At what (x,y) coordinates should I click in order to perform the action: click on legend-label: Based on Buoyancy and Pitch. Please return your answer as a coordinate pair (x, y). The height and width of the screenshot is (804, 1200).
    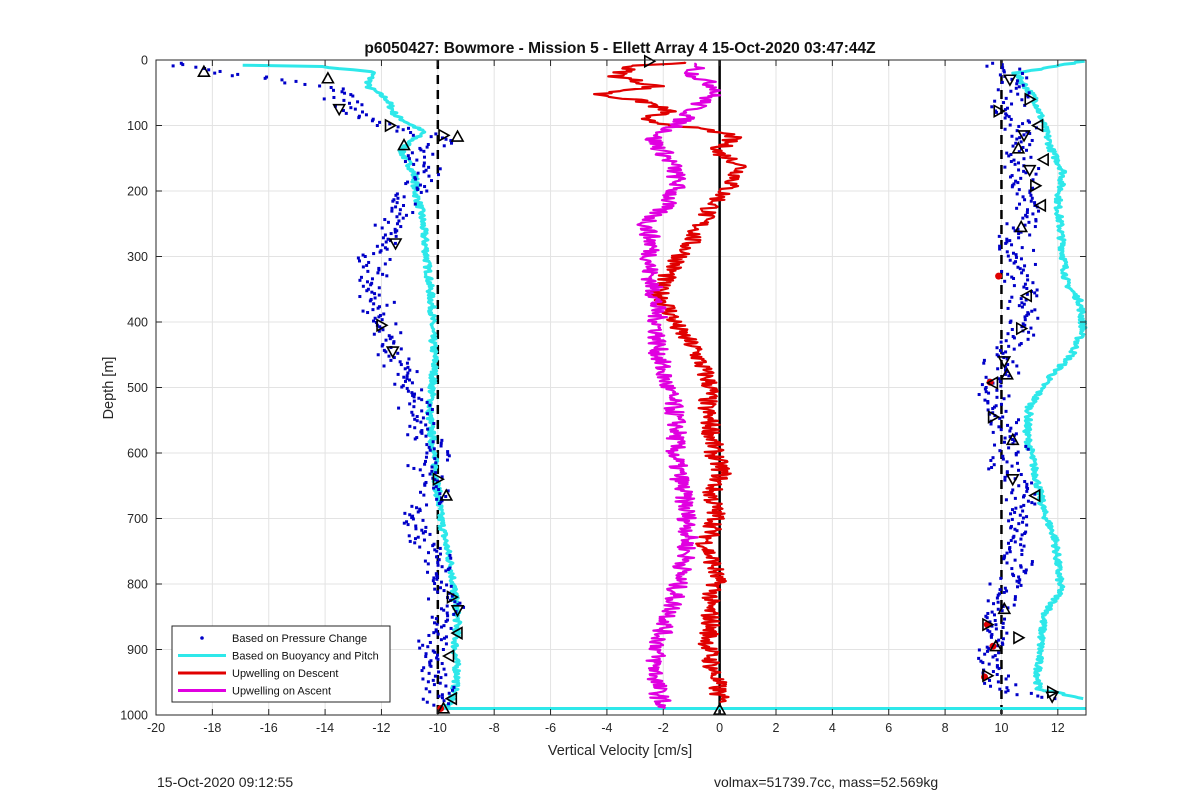
    Looking at the image, I should click on (305, 657).